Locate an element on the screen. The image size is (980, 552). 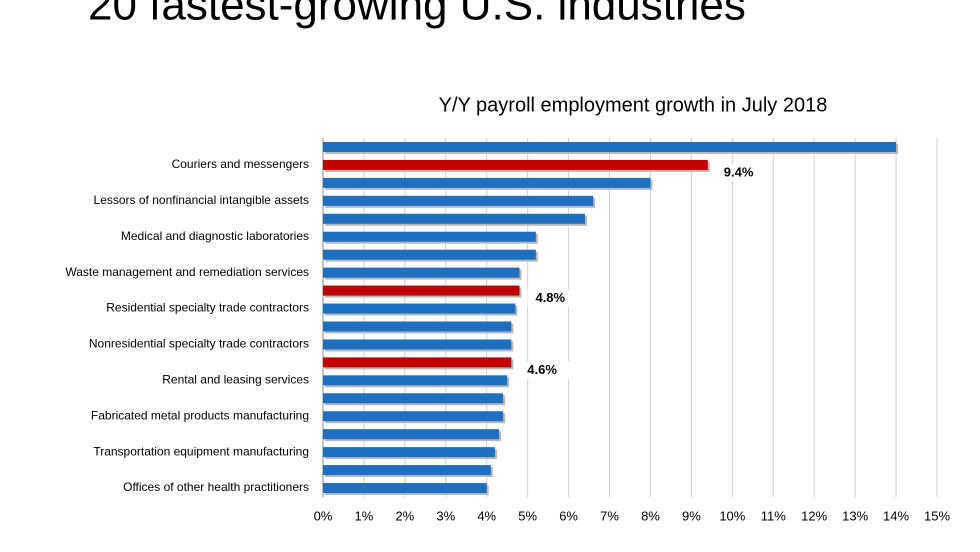
x-tick-label: 3% is located at coordinates (445, 515).